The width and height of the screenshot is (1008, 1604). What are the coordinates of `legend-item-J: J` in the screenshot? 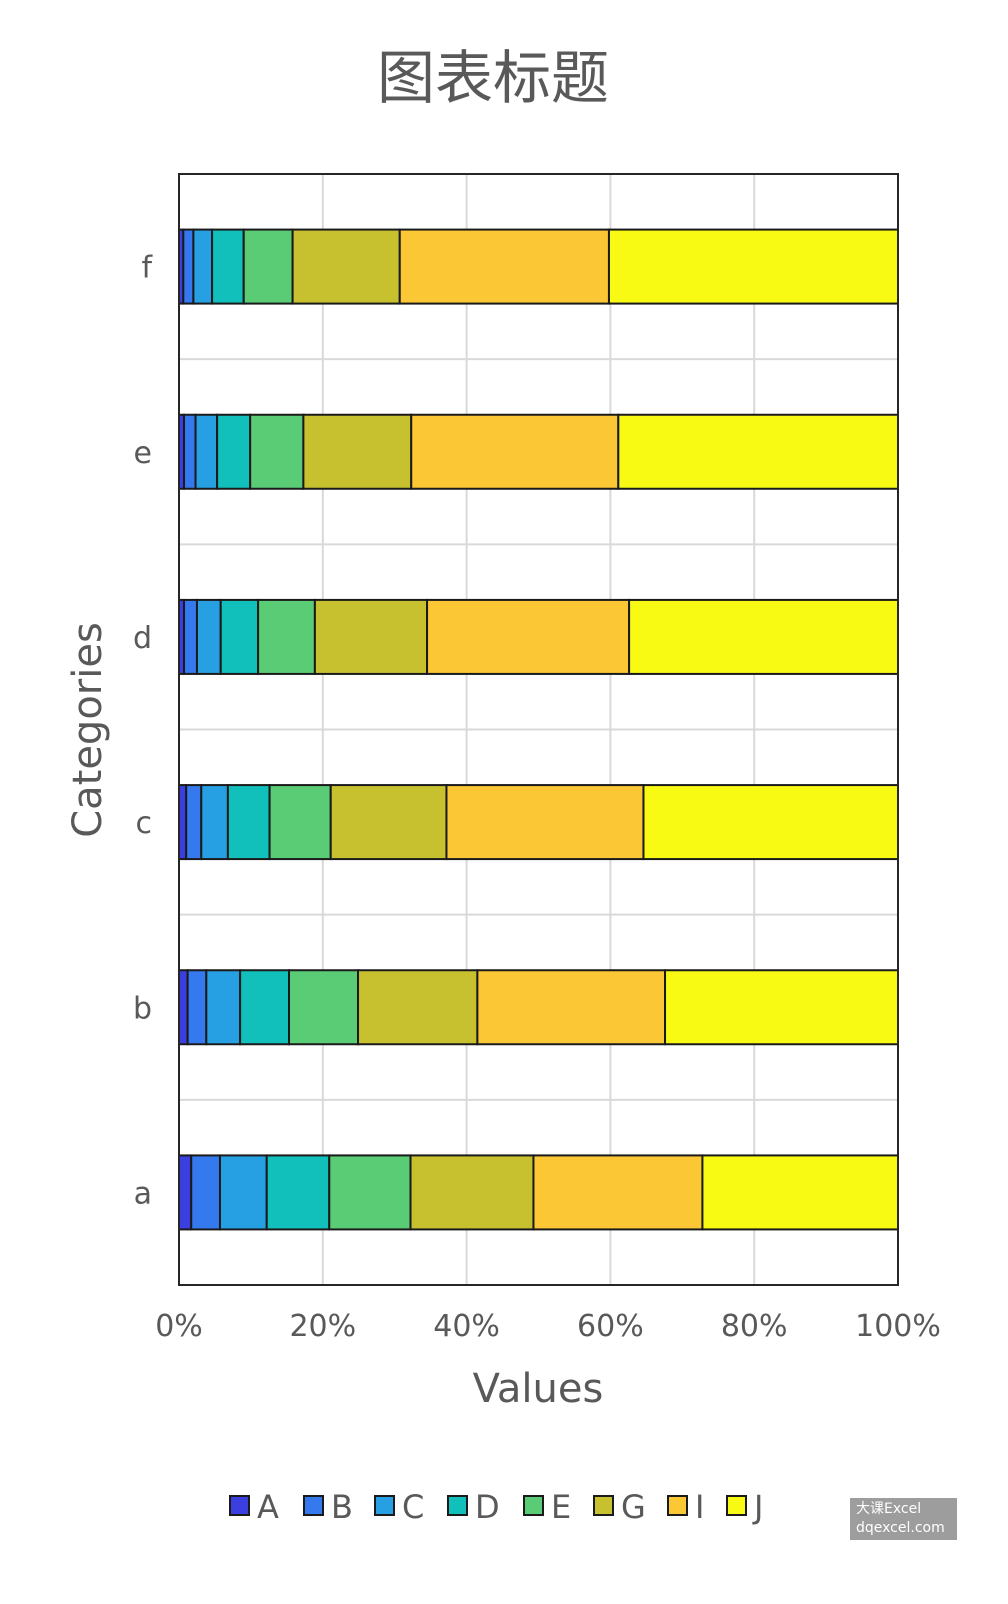 It's located at (744, 1507).